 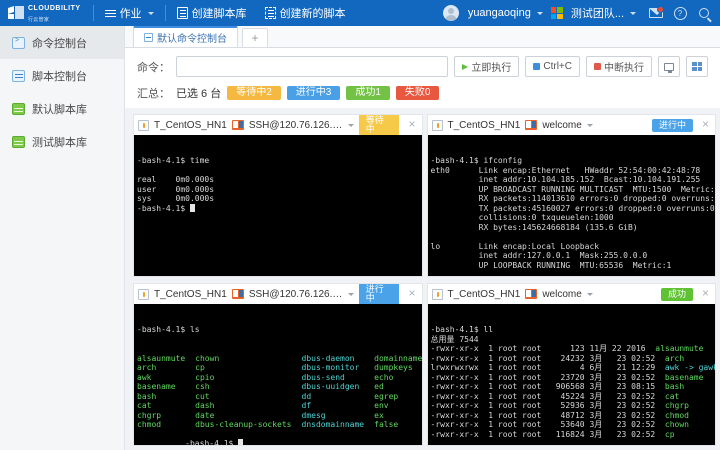 What do you see at coordinates (39, 20) in the screenshot?
I see `logo-subtitle: 行云管家` at bounding box center [39, 20].